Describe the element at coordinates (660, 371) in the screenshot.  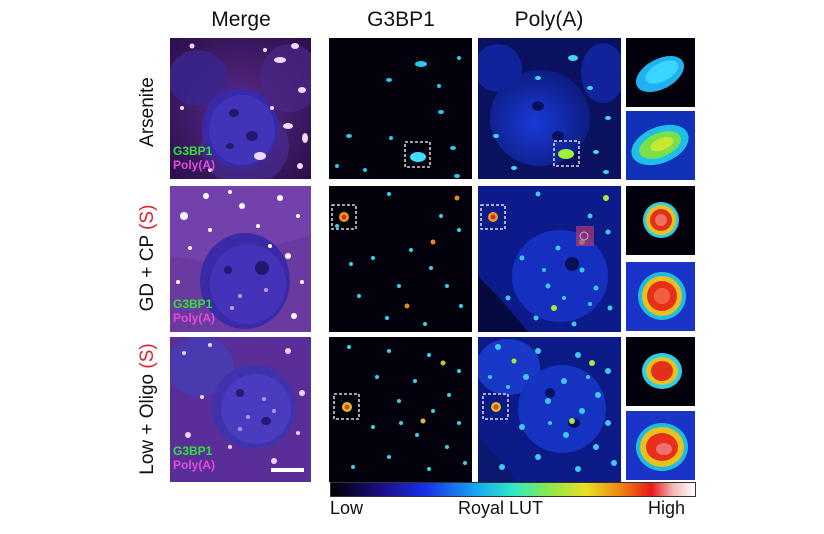
I see `zoom-g3bp1-low-oligo` at that location.